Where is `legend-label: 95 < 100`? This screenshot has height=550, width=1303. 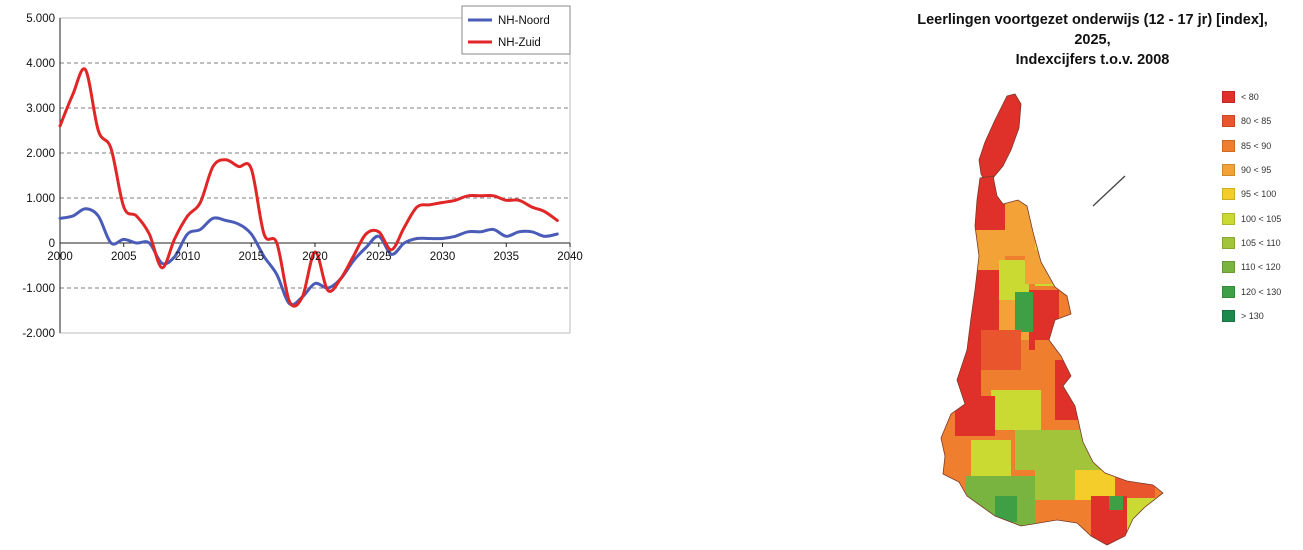
legend-label: 95 < 100 is located at coordinates (1258, 194).